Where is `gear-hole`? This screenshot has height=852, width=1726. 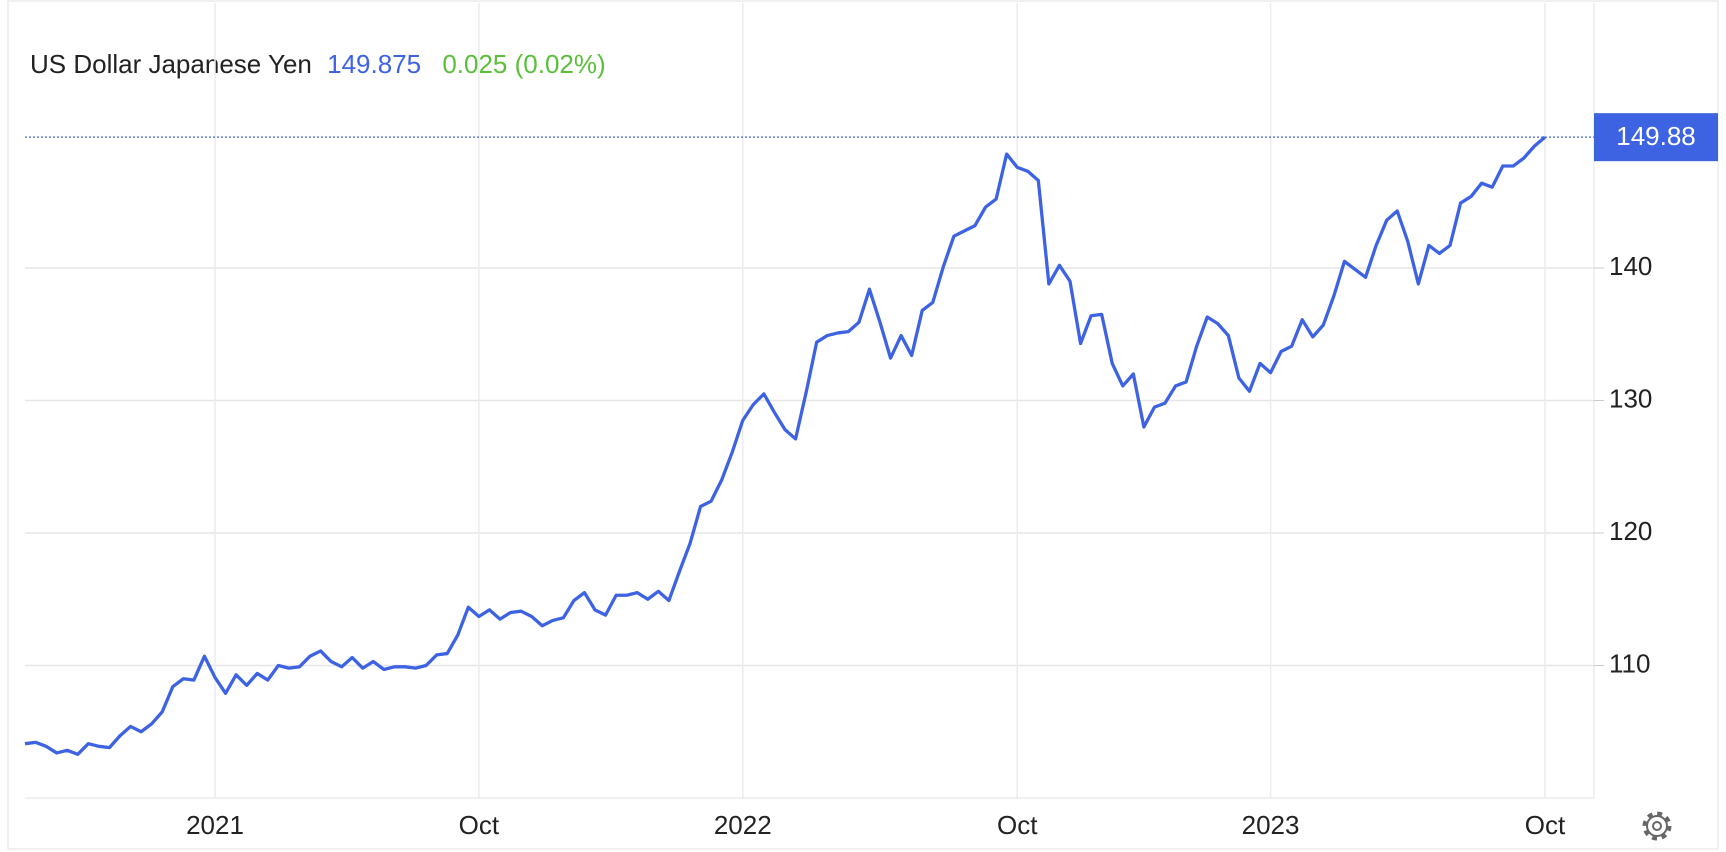
gear-hole is located at coordinates (1657, 826).